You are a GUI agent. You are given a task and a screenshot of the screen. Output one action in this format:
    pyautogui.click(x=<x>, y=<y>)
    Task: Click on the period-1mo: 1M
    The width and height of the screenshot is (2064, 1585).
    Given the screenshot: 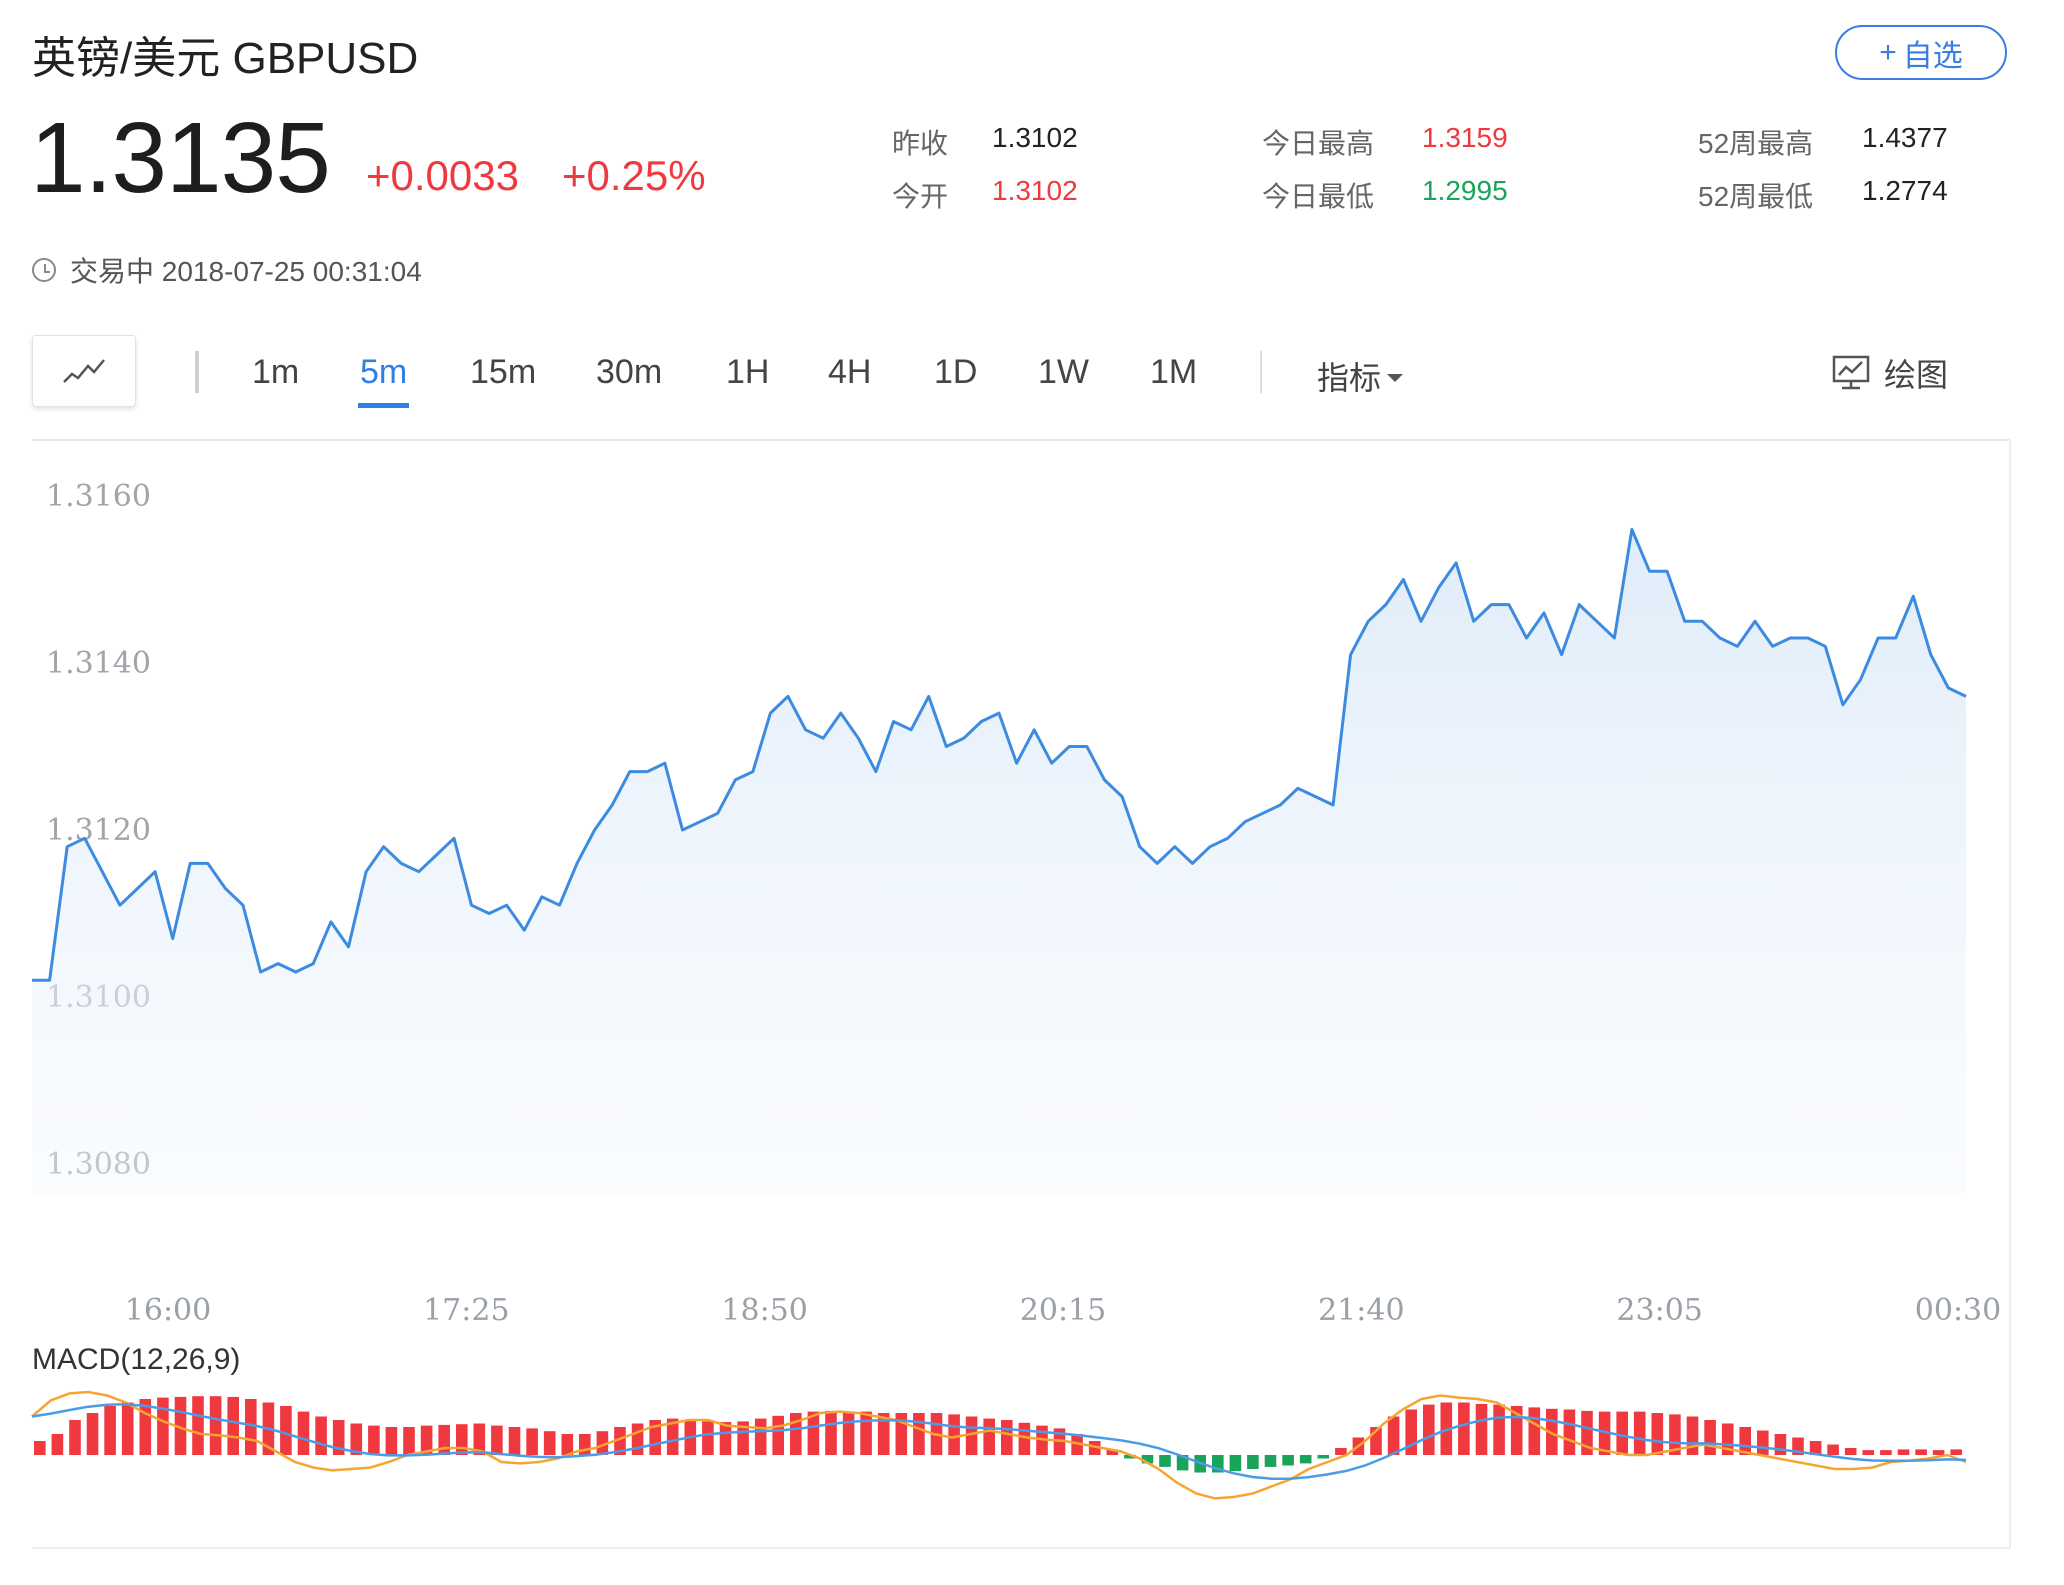 What is the action you would take?
    pyautogui.click(x=1174, y=372)
    